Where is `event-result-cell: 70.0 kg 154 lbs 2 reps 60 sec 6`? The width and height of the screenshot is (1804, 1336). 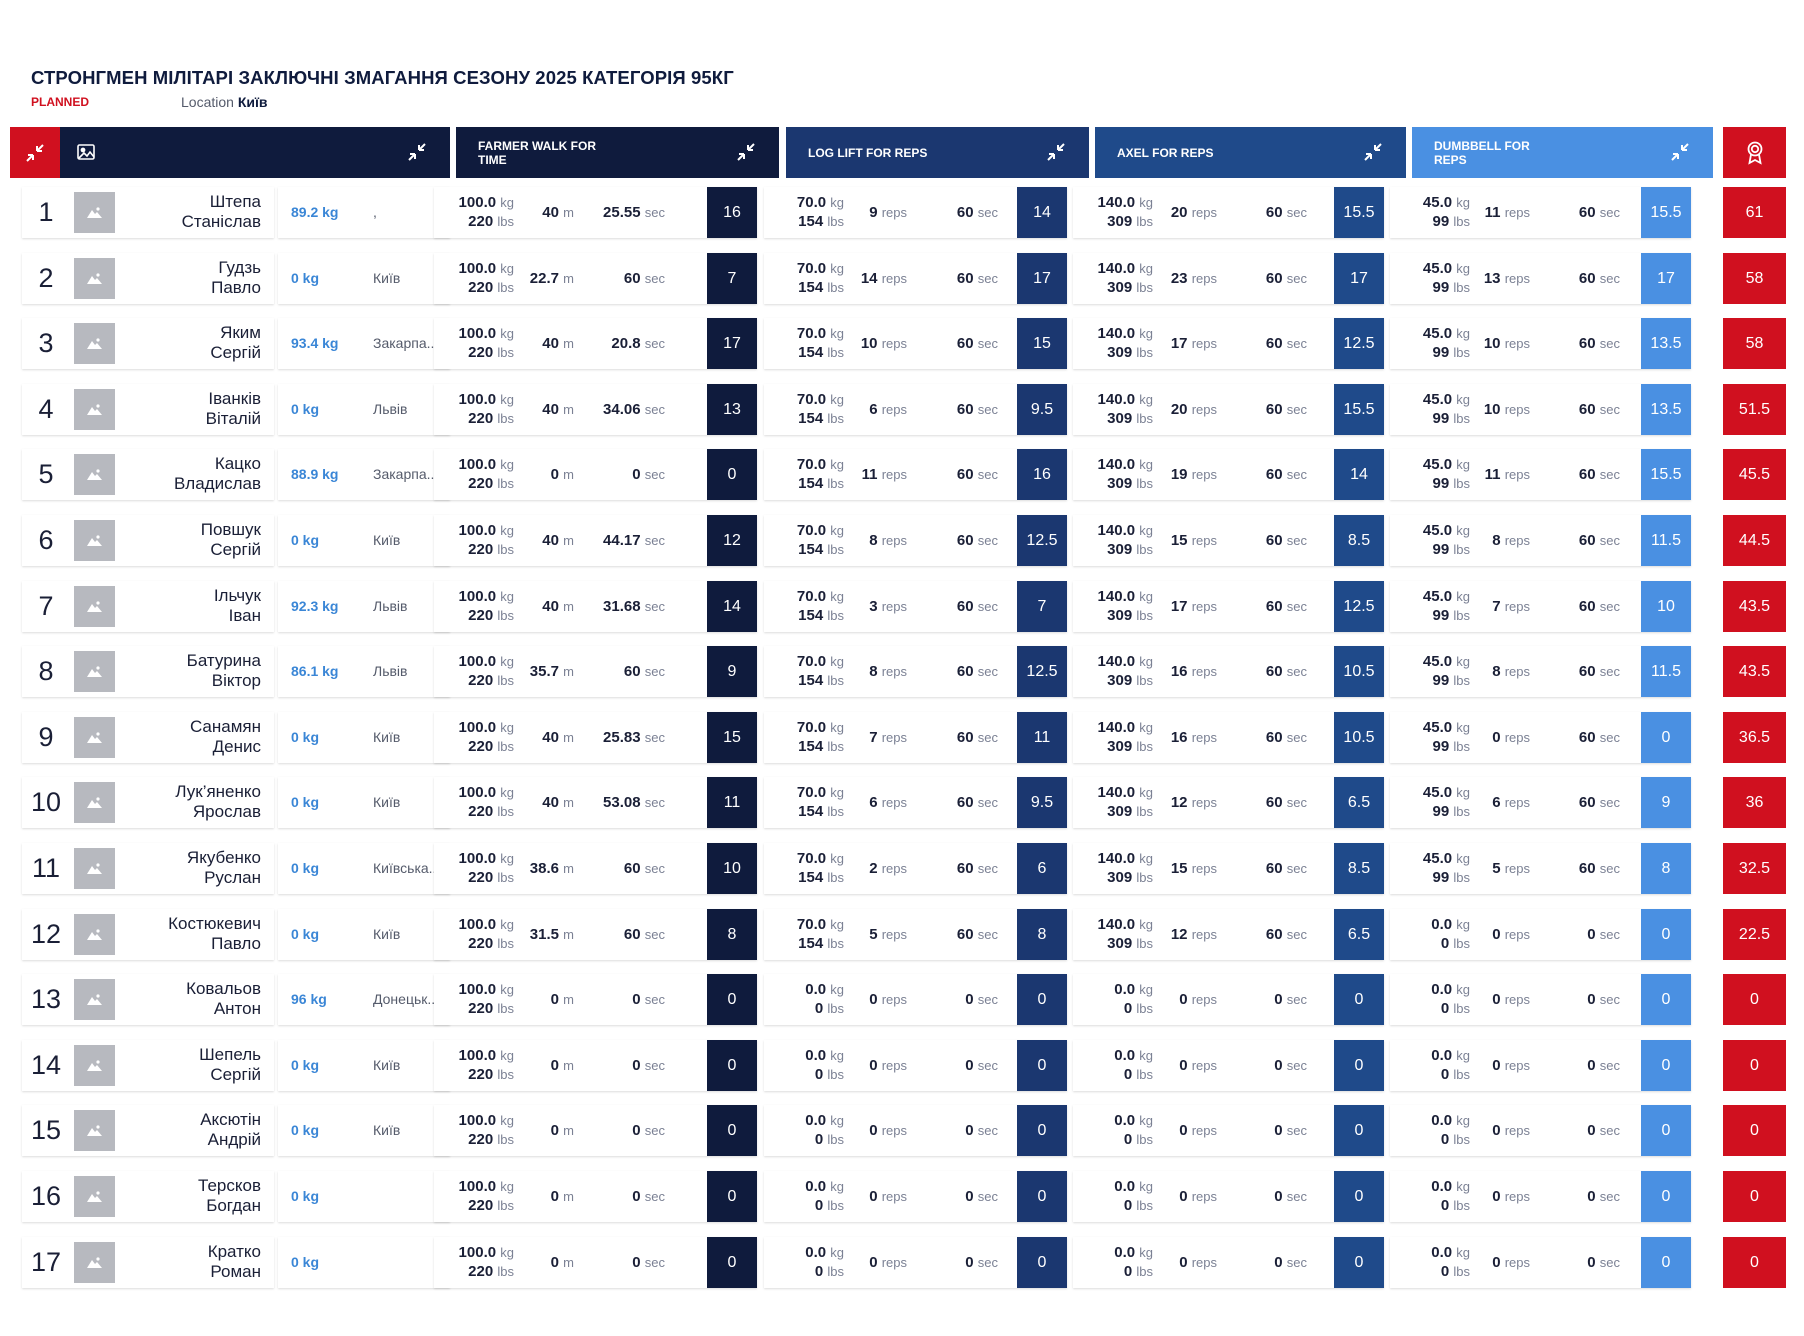 event-result-cell: 70.0 kg 154 lbs 2 reps 60 sec 6 is located at coordinates (915, 868).